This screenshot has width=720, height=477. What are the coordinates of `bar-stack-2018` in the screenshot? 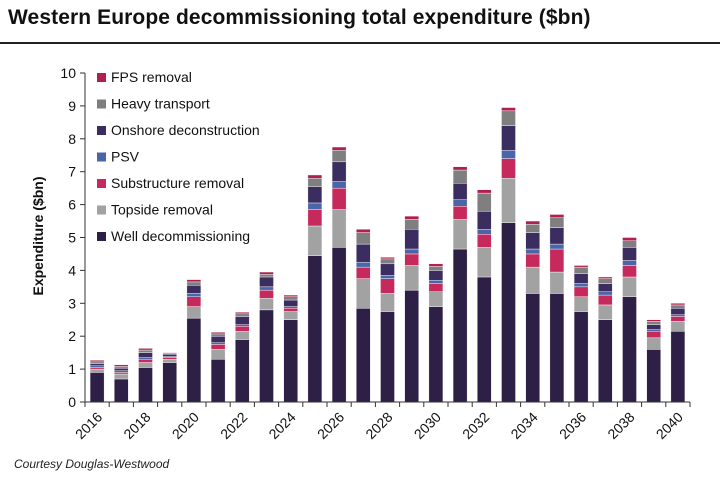 It's located at (145, 375).